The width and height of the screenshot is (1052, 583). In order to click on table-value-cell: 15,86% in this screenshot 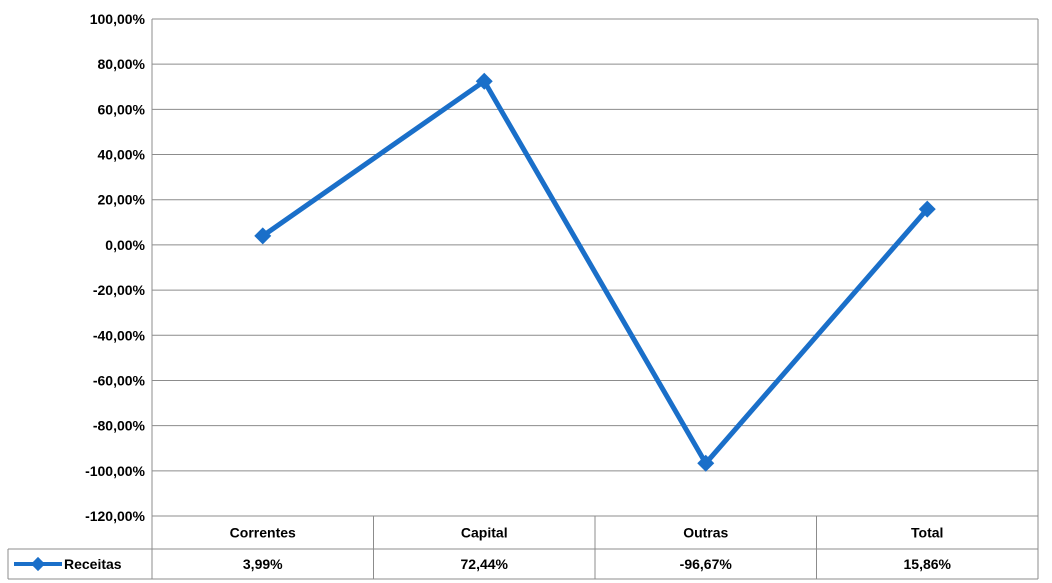, I will do `click(928, 564)`.